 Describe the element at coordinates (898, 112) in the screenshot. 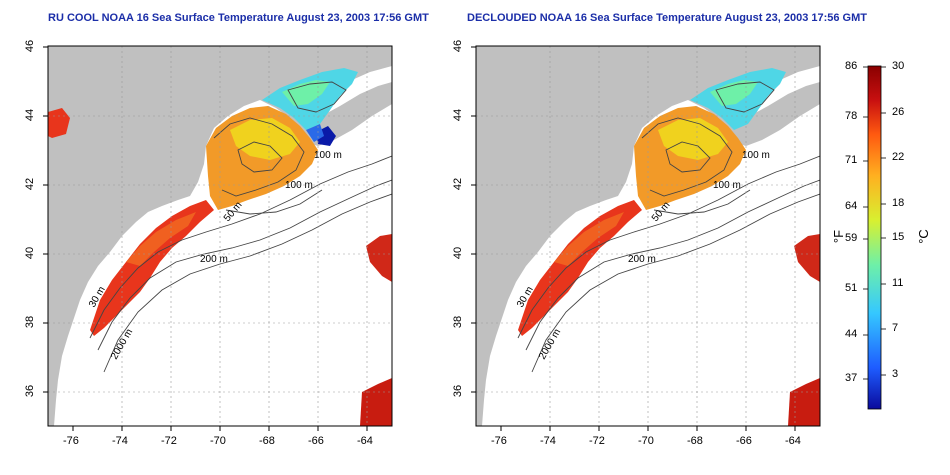

I see `cbar-c-26: 26` at that location.